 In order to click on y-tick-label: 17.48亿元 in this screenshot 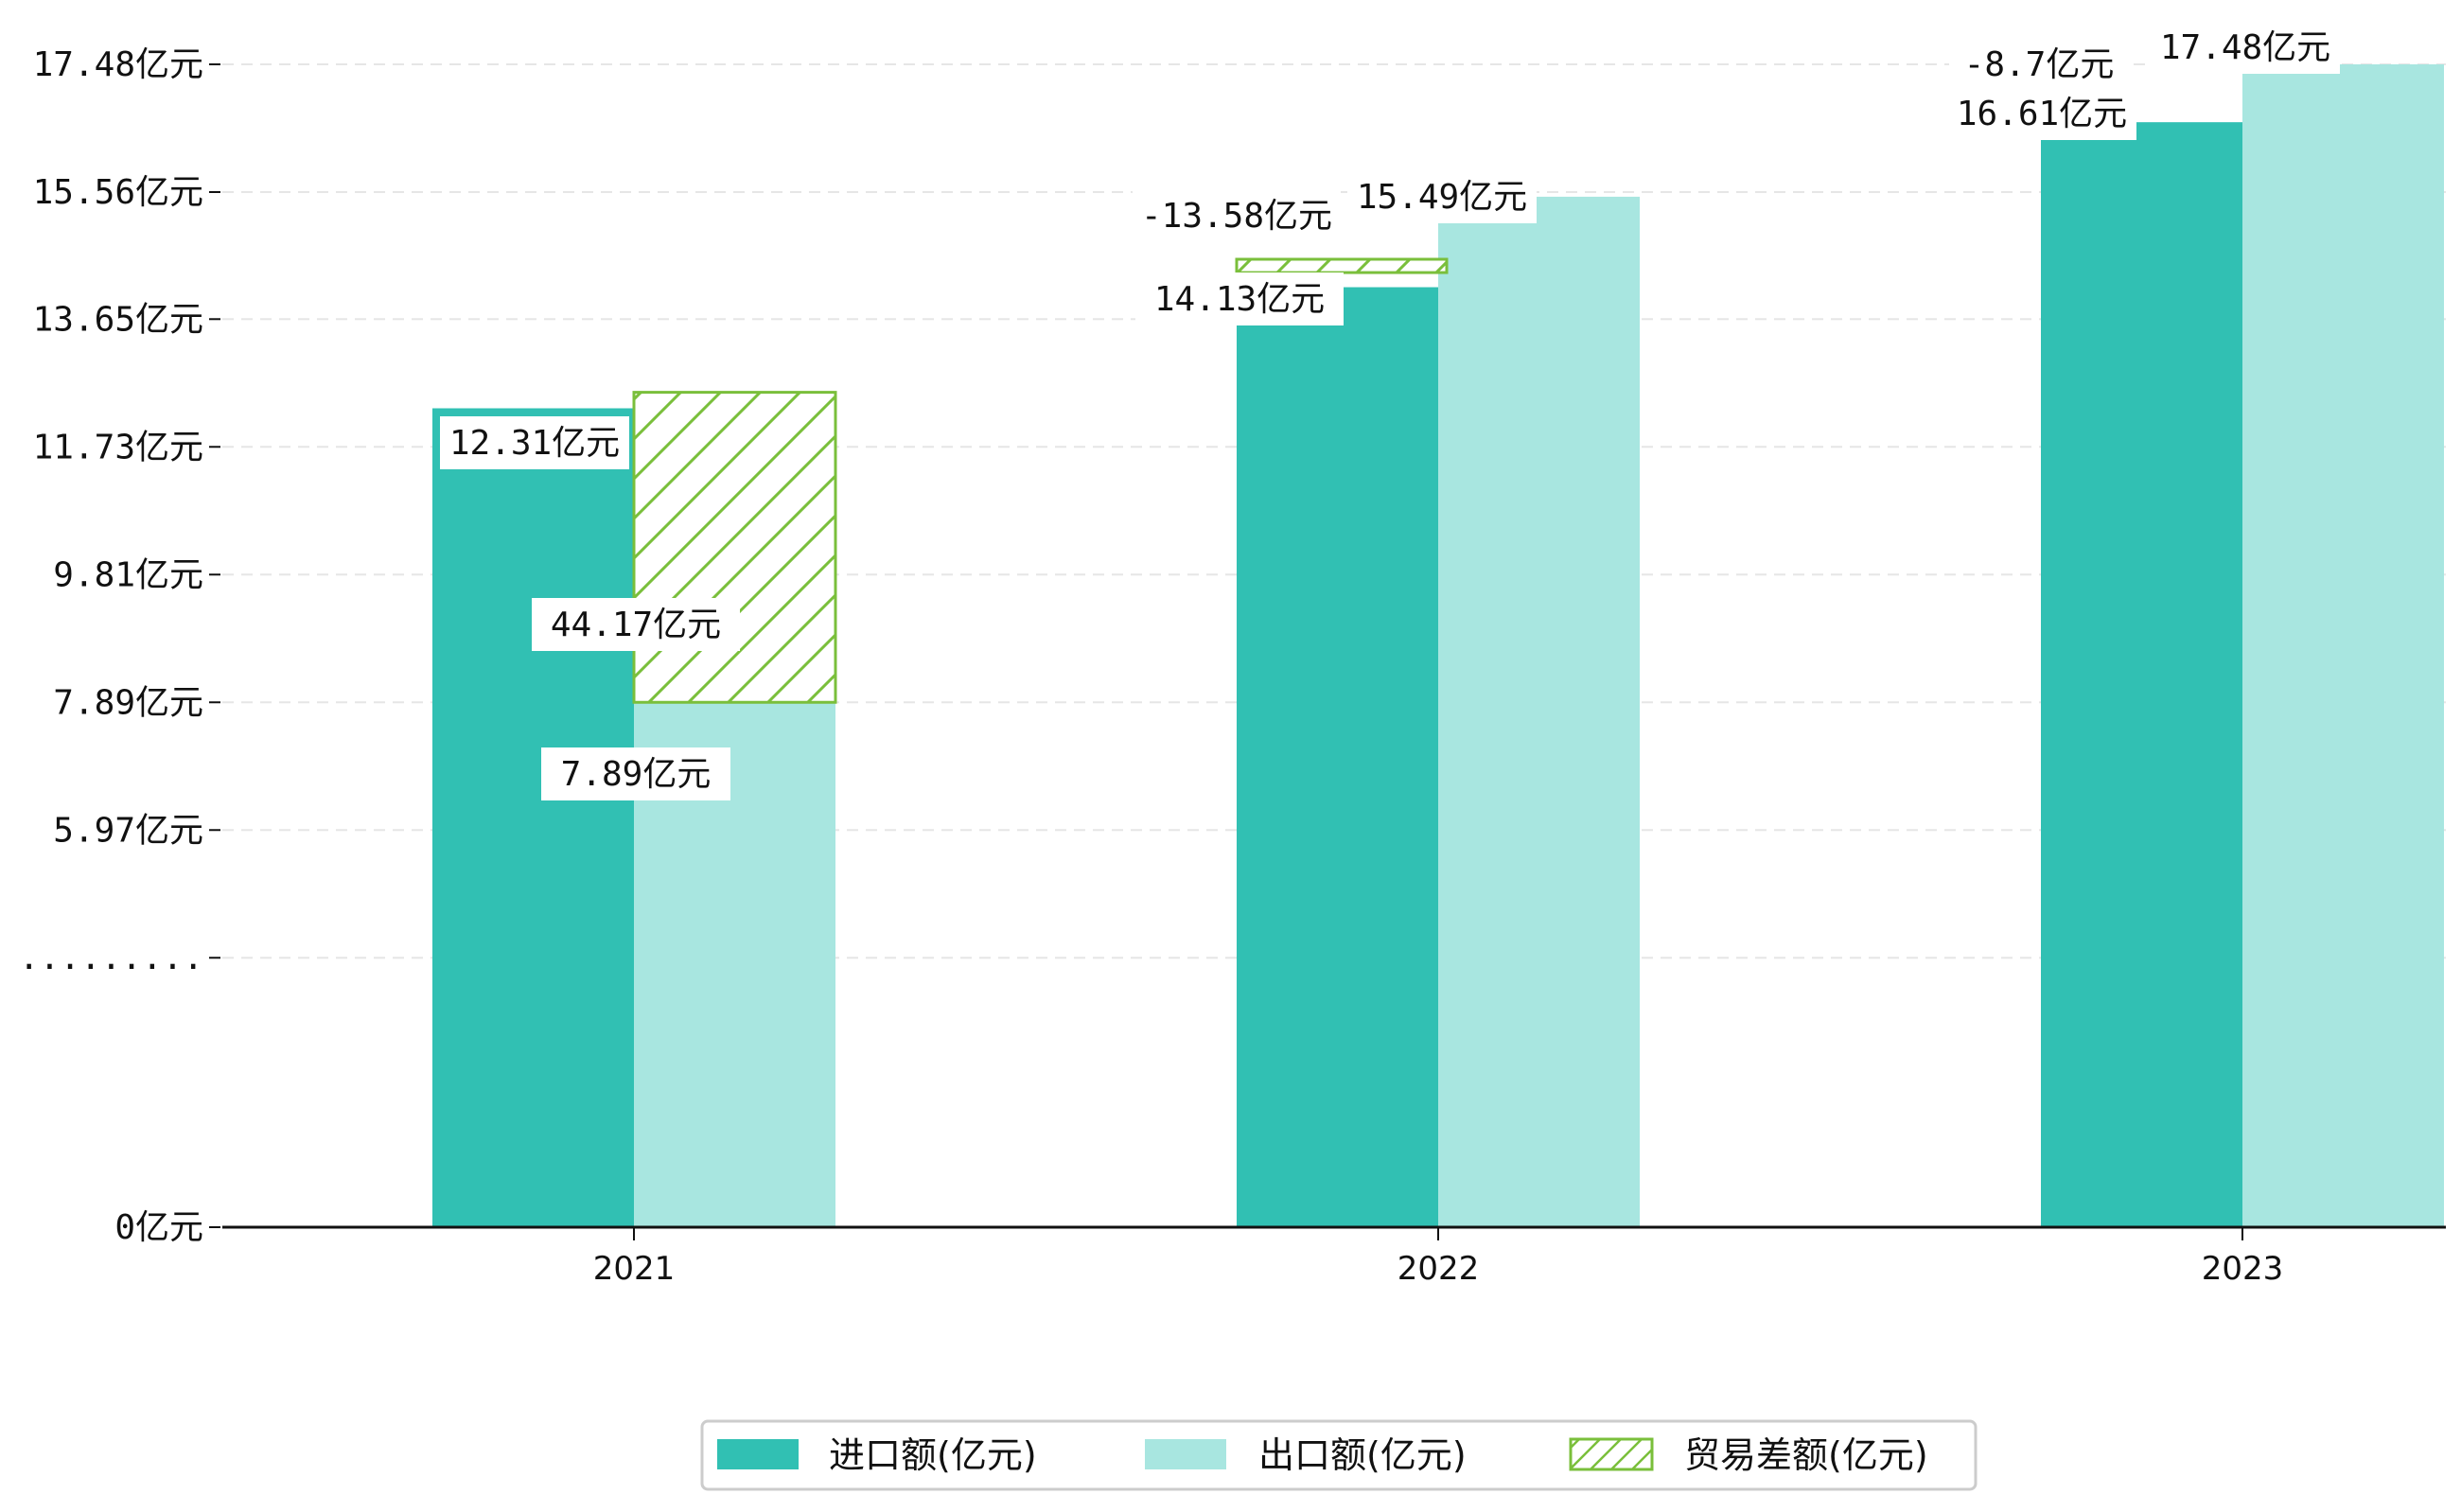, I will do `click(118, 64)`.